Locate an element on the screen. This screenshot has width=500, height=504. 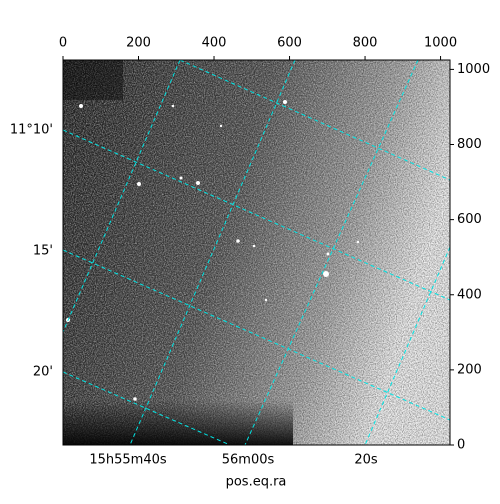
y-tick-label: 1000 is located at coordinates (473, 69).